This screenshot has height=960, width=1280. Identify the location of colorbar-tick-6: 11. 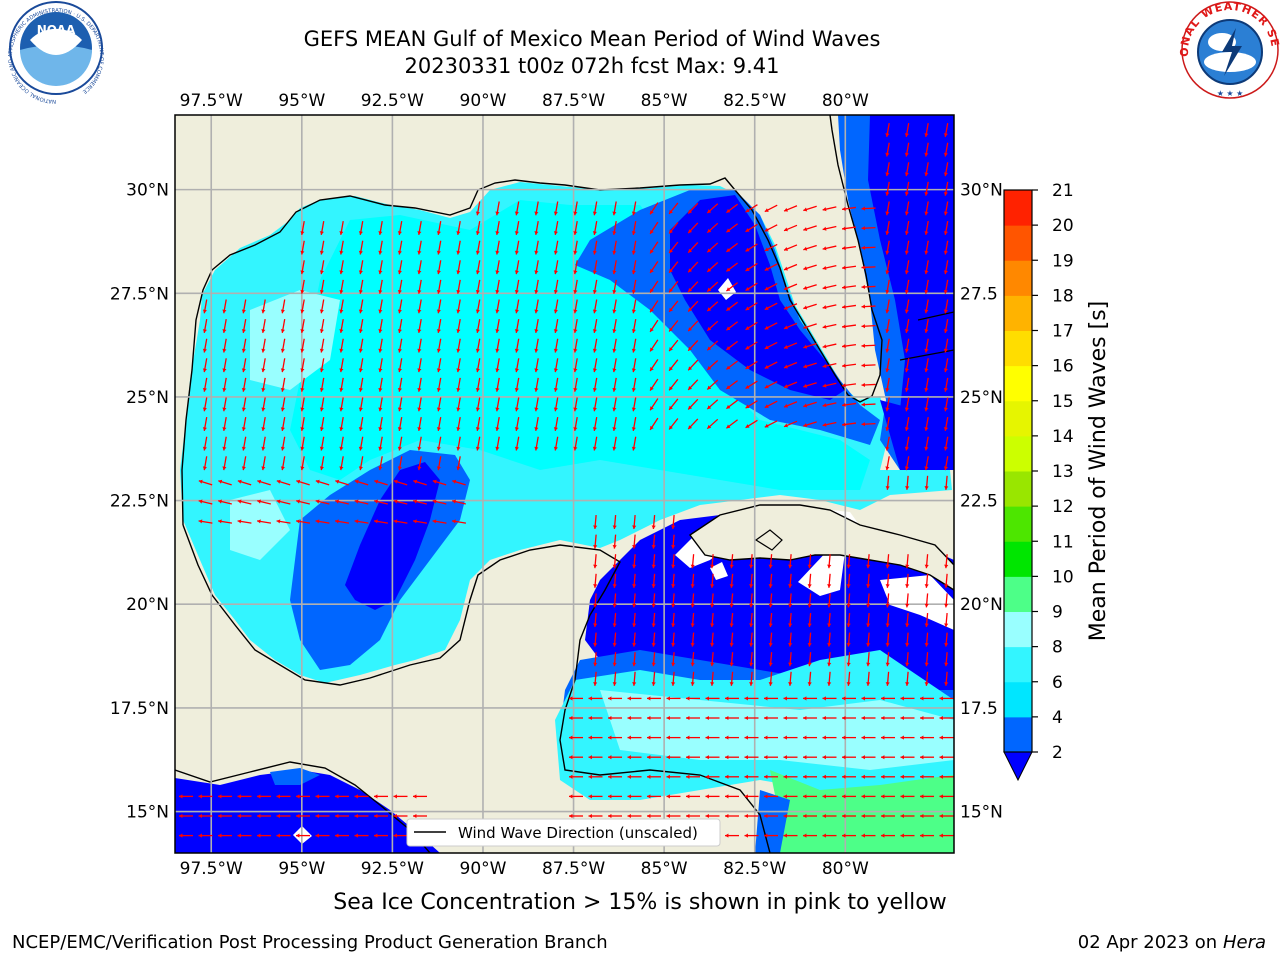
(1063, 542).